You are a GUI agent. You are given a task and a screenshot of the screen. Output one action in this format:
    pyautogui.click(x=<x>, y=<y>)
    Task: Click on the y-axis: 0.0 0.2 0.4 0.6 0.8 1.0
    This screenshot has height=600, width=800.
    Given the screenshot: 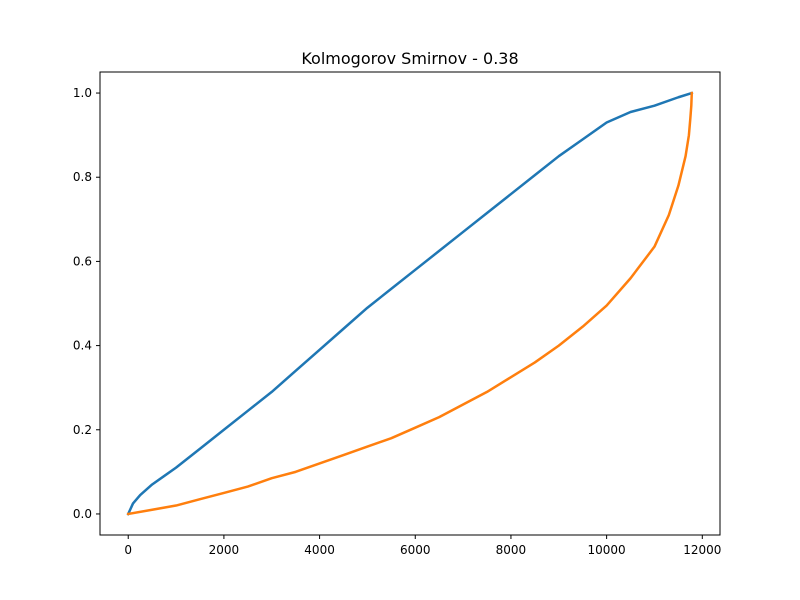 What is the action you would take?
    pyautogui.click(x=86, y=303)
    